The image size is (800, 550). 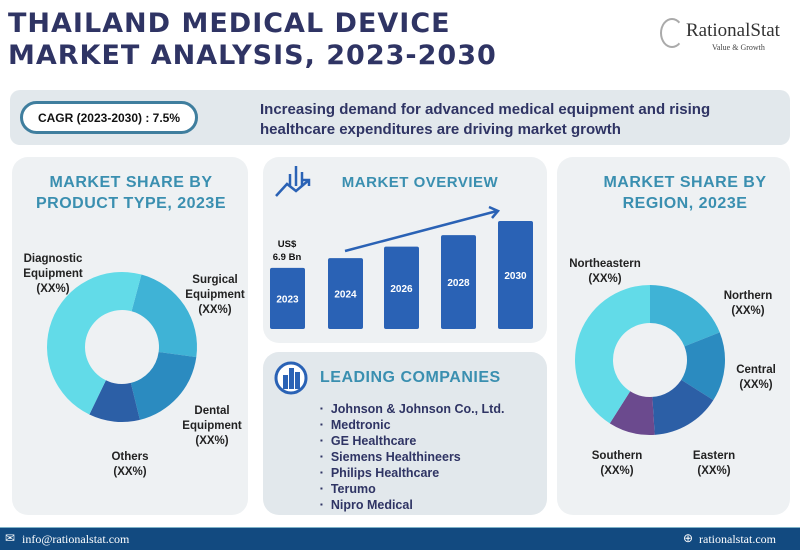 I want to click on company-item: Johnson & Johnson Co., Ltd., so click(x=412, y=409).